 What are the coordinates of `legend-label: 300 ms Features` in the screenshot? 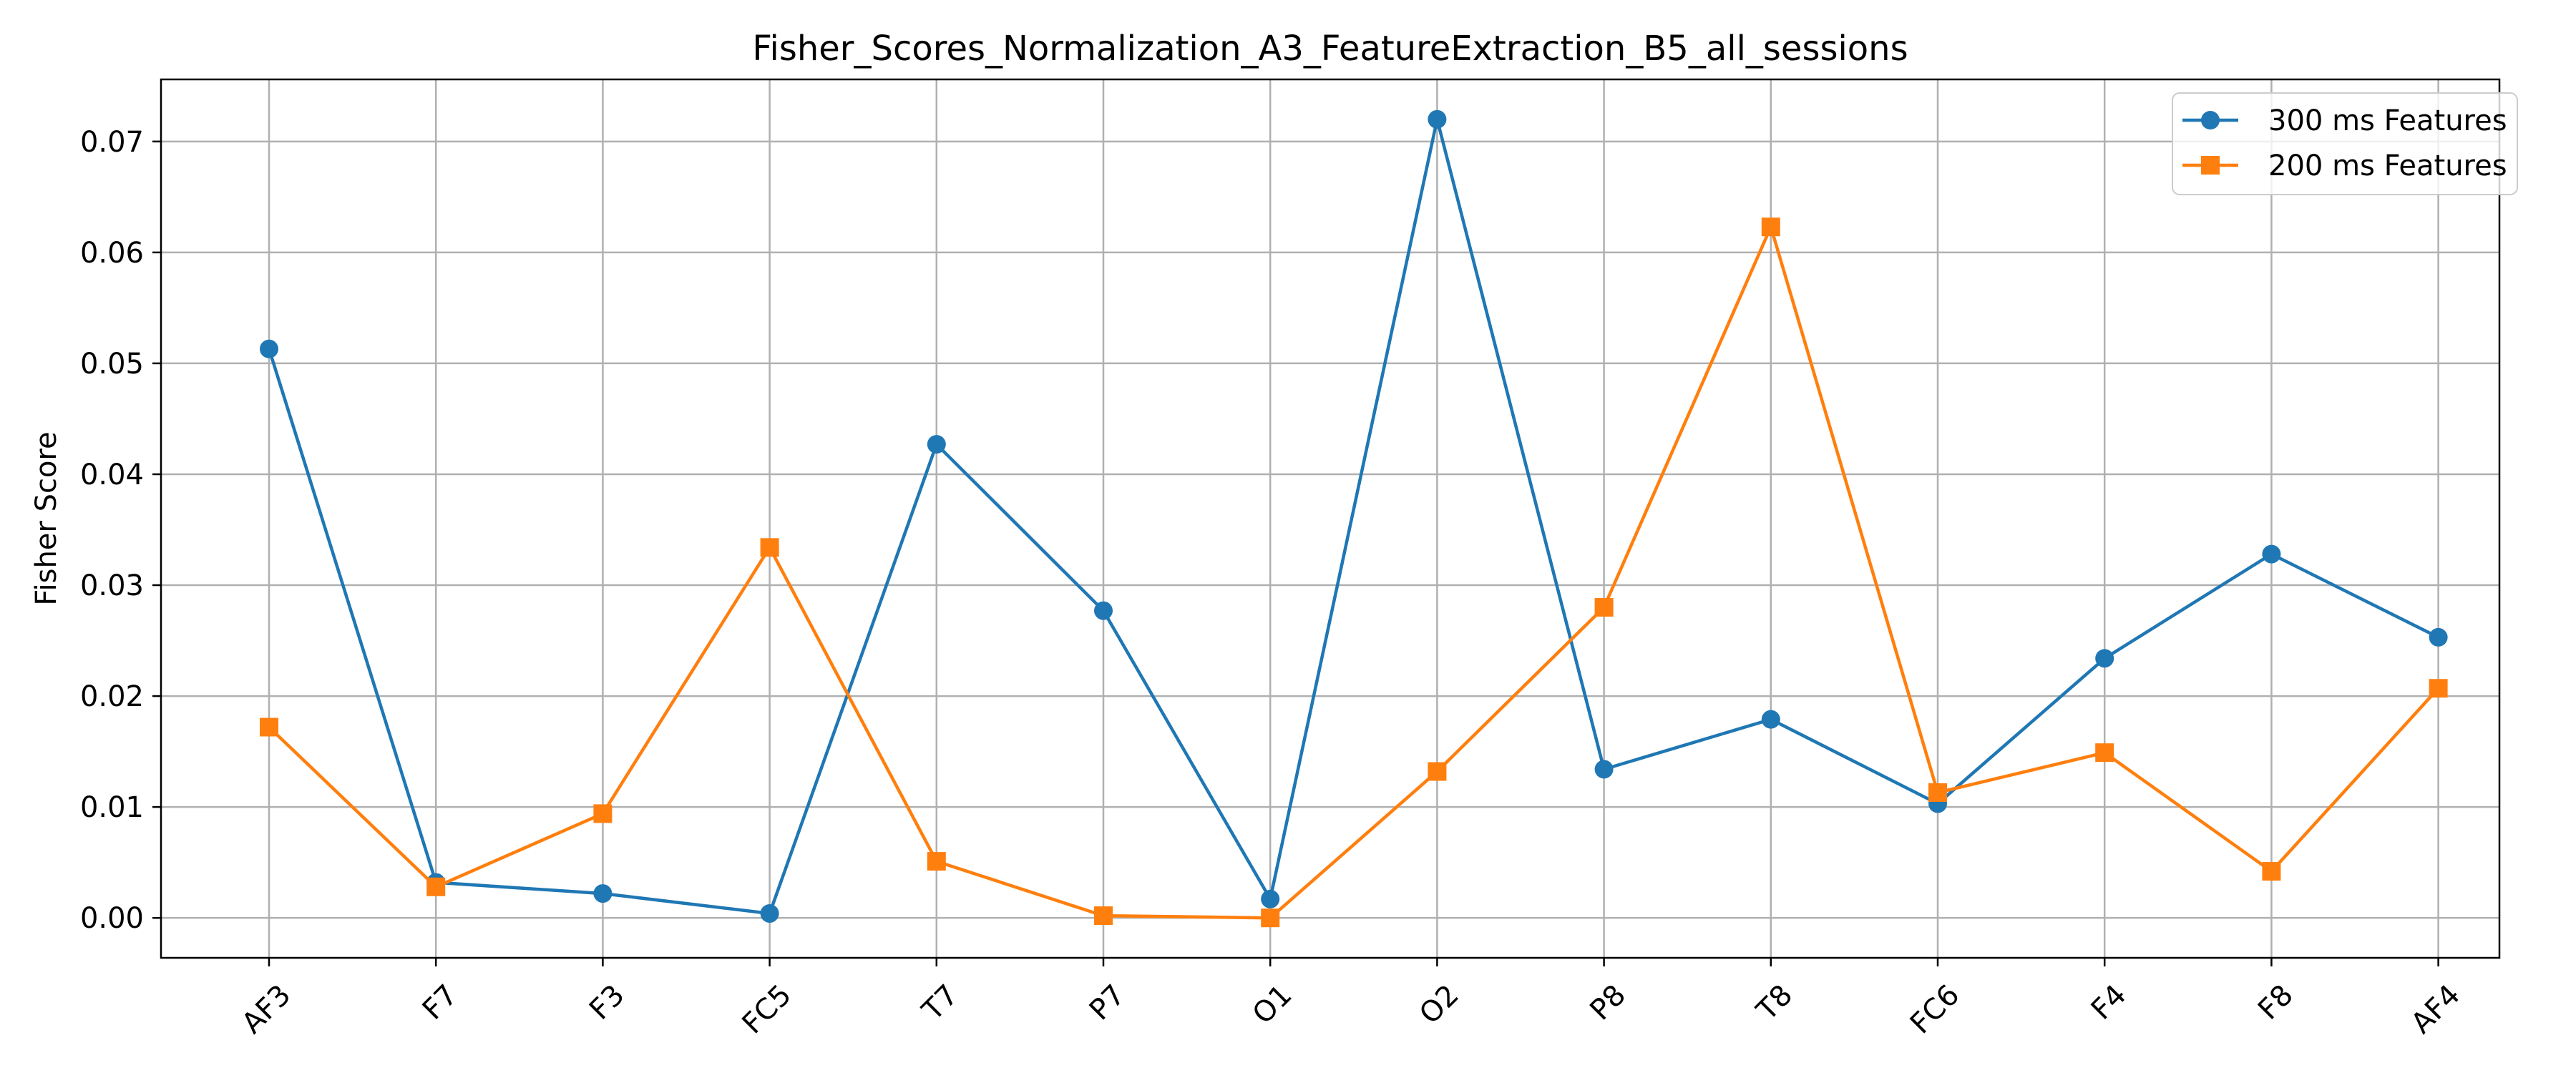 It's located at (2387, 120).